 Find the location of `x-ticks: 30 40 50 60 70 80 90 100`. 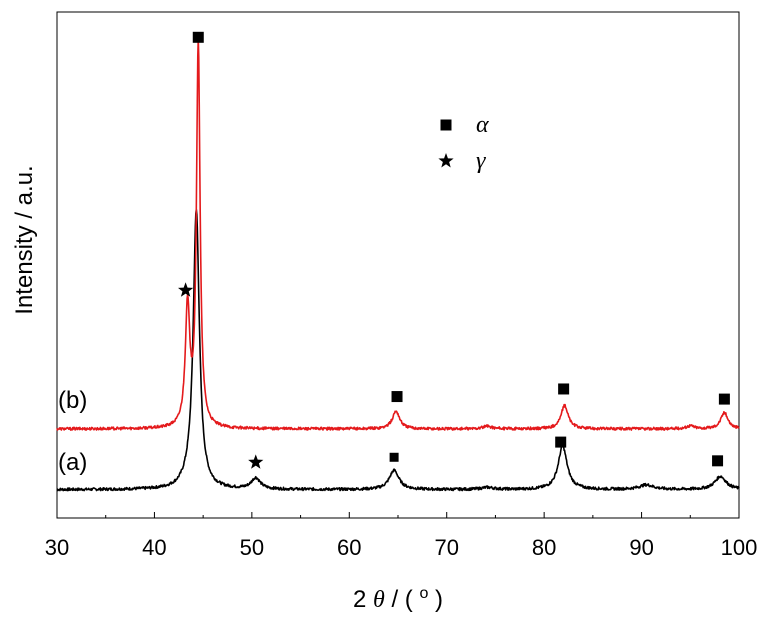

x-ticks: 30 40 50 60 70 80 90 100 is located at coordinates (401, 536).